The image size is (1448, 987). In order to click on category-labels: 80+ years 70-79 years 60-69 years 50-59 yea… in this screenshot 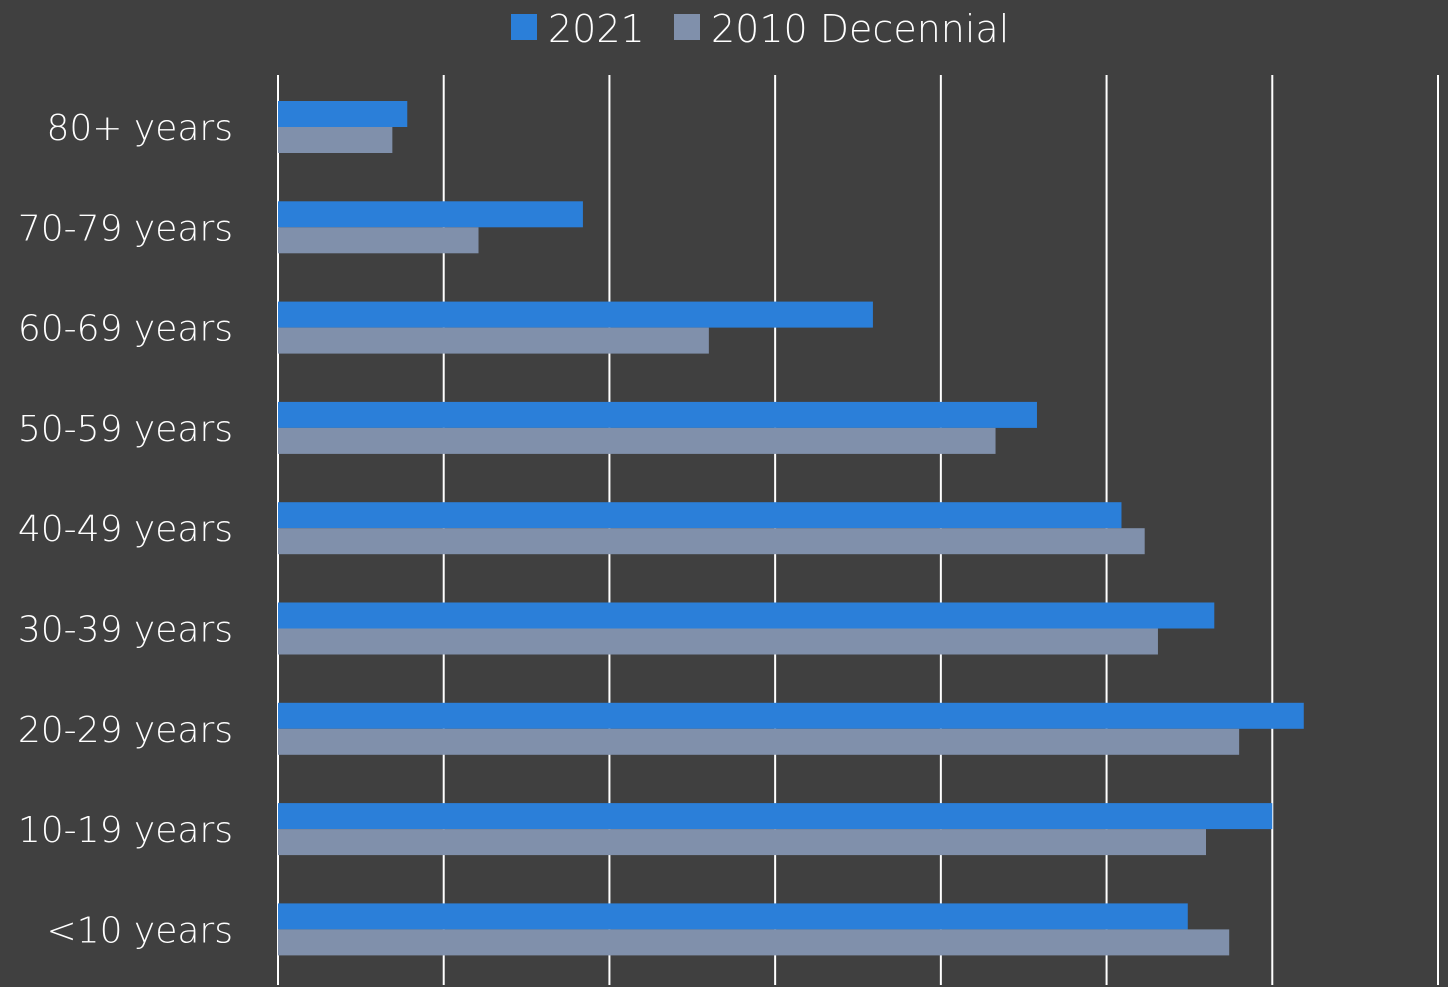, I will do `click(125, 529)`.